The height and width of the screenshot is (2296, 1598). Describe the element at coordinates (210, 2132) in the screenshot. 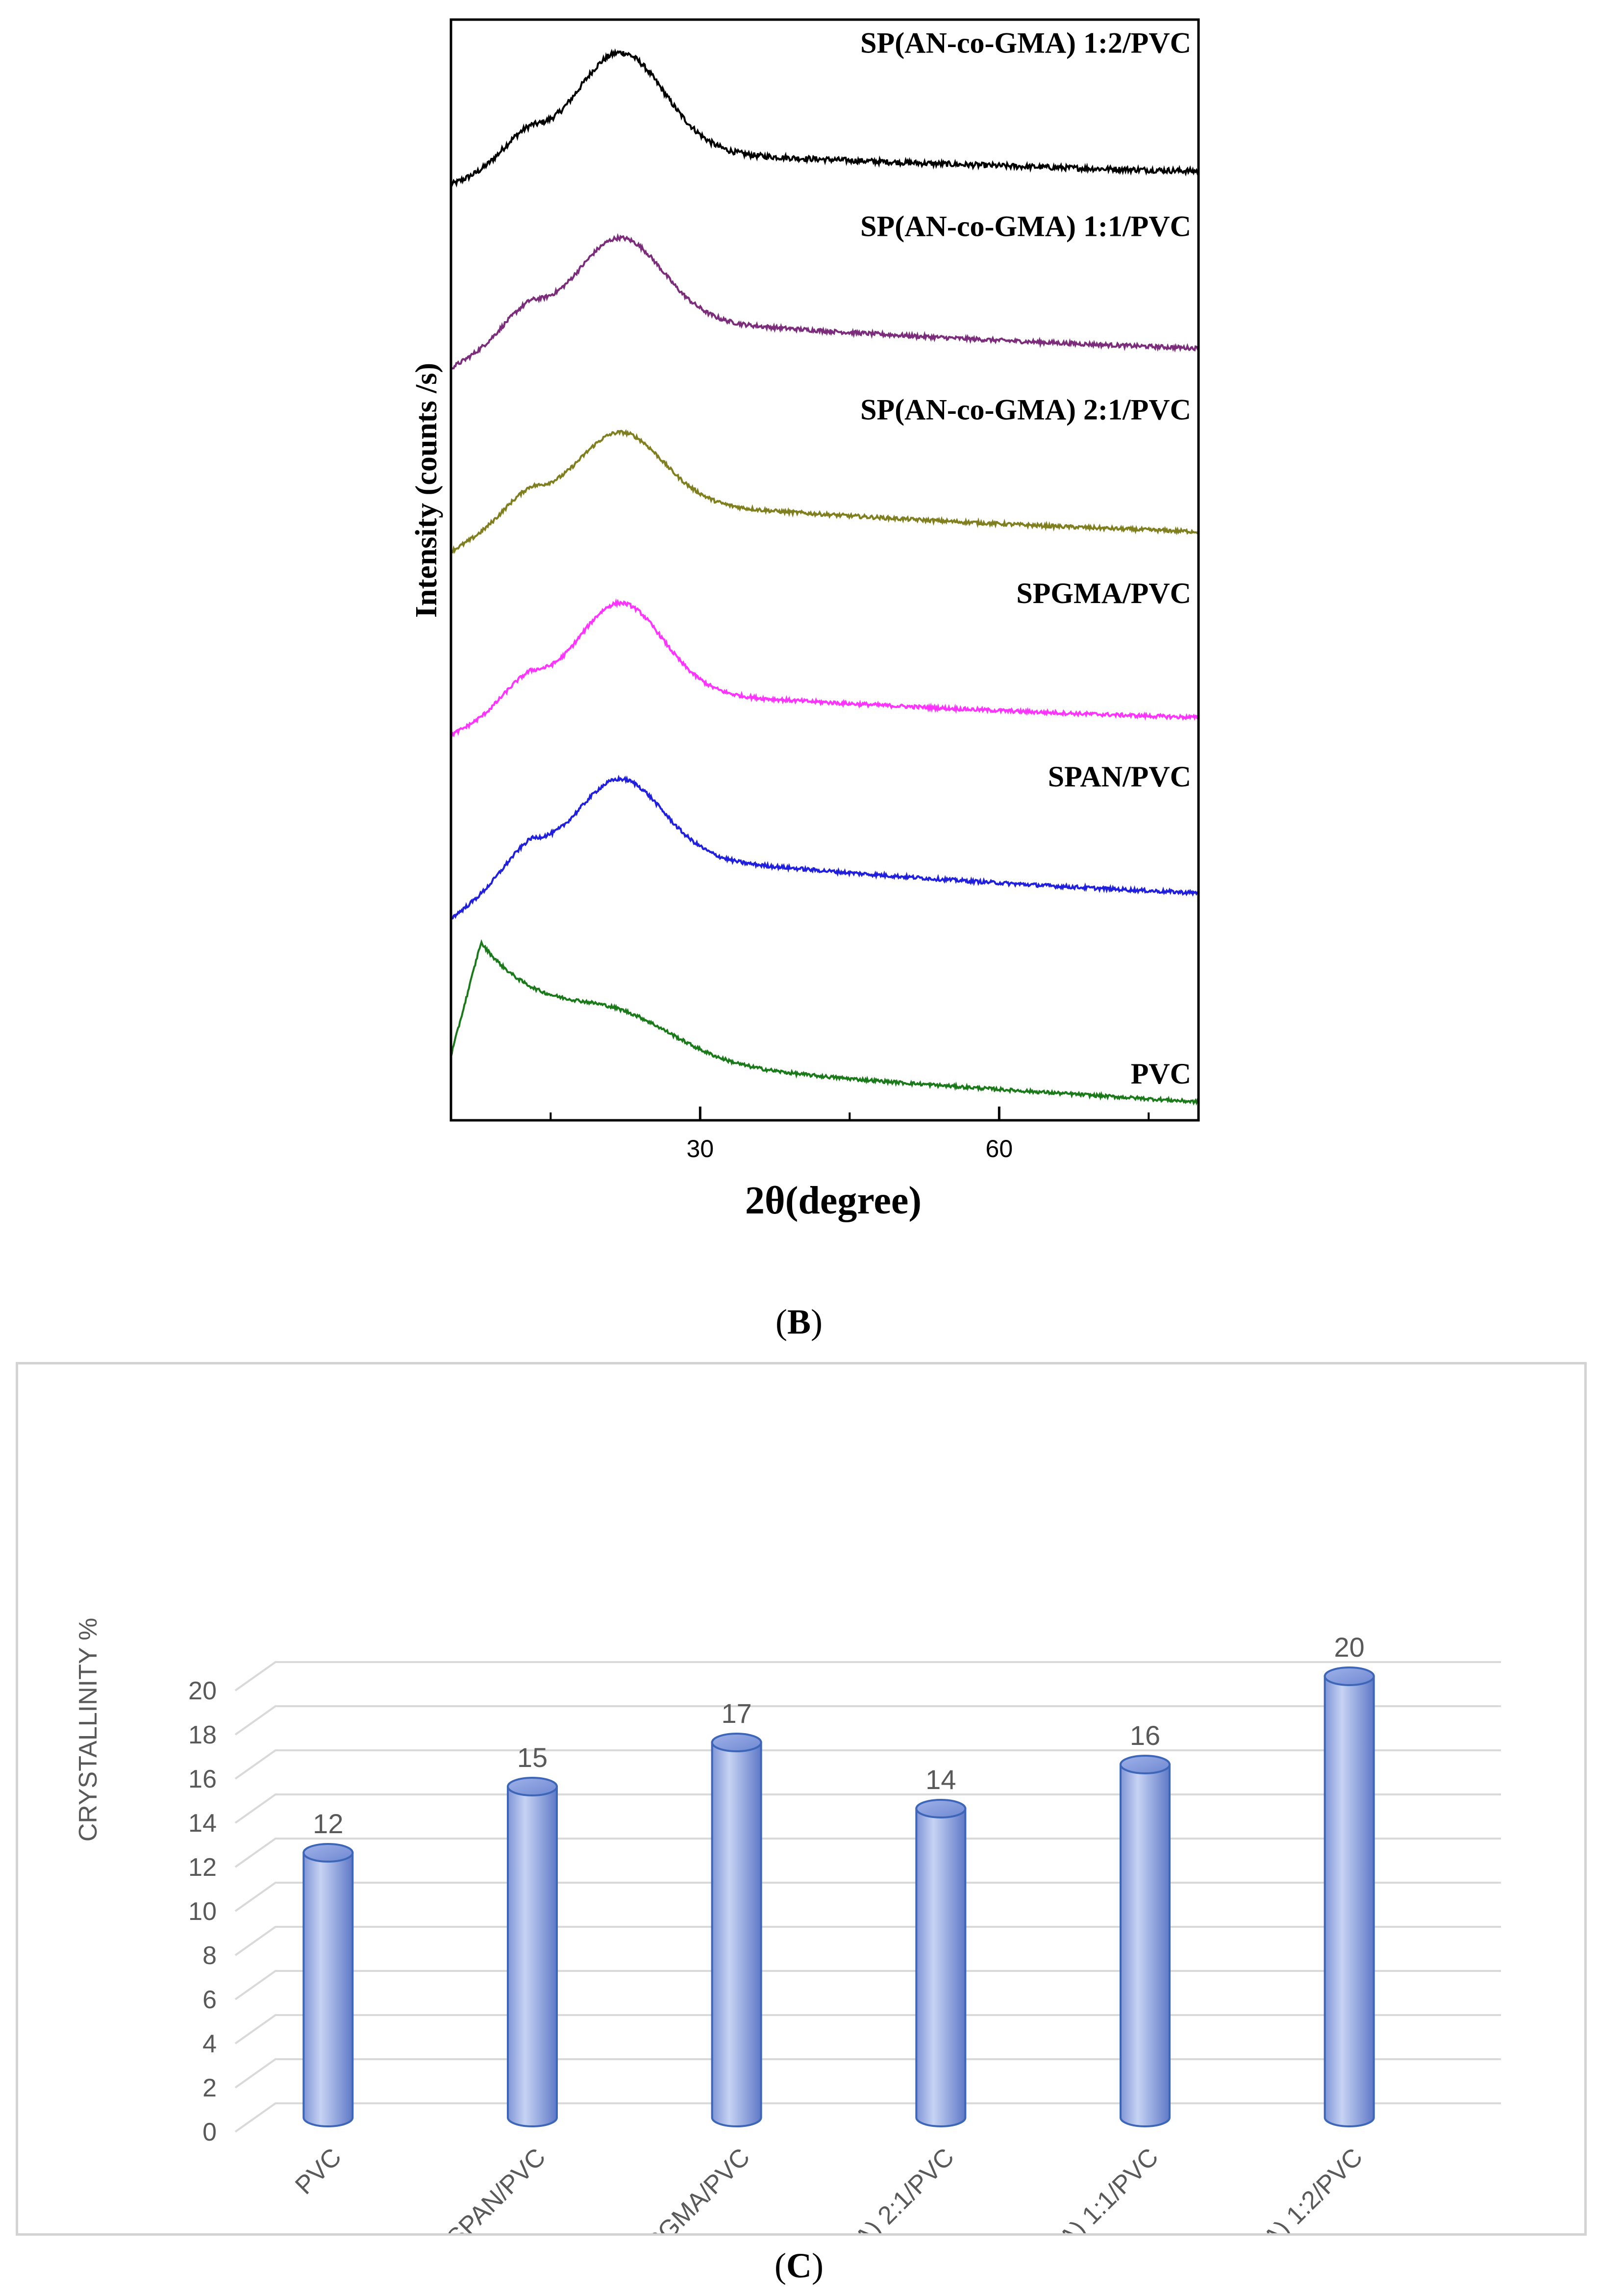

I see `crystallinity-y-tick-label: 0` at that location.